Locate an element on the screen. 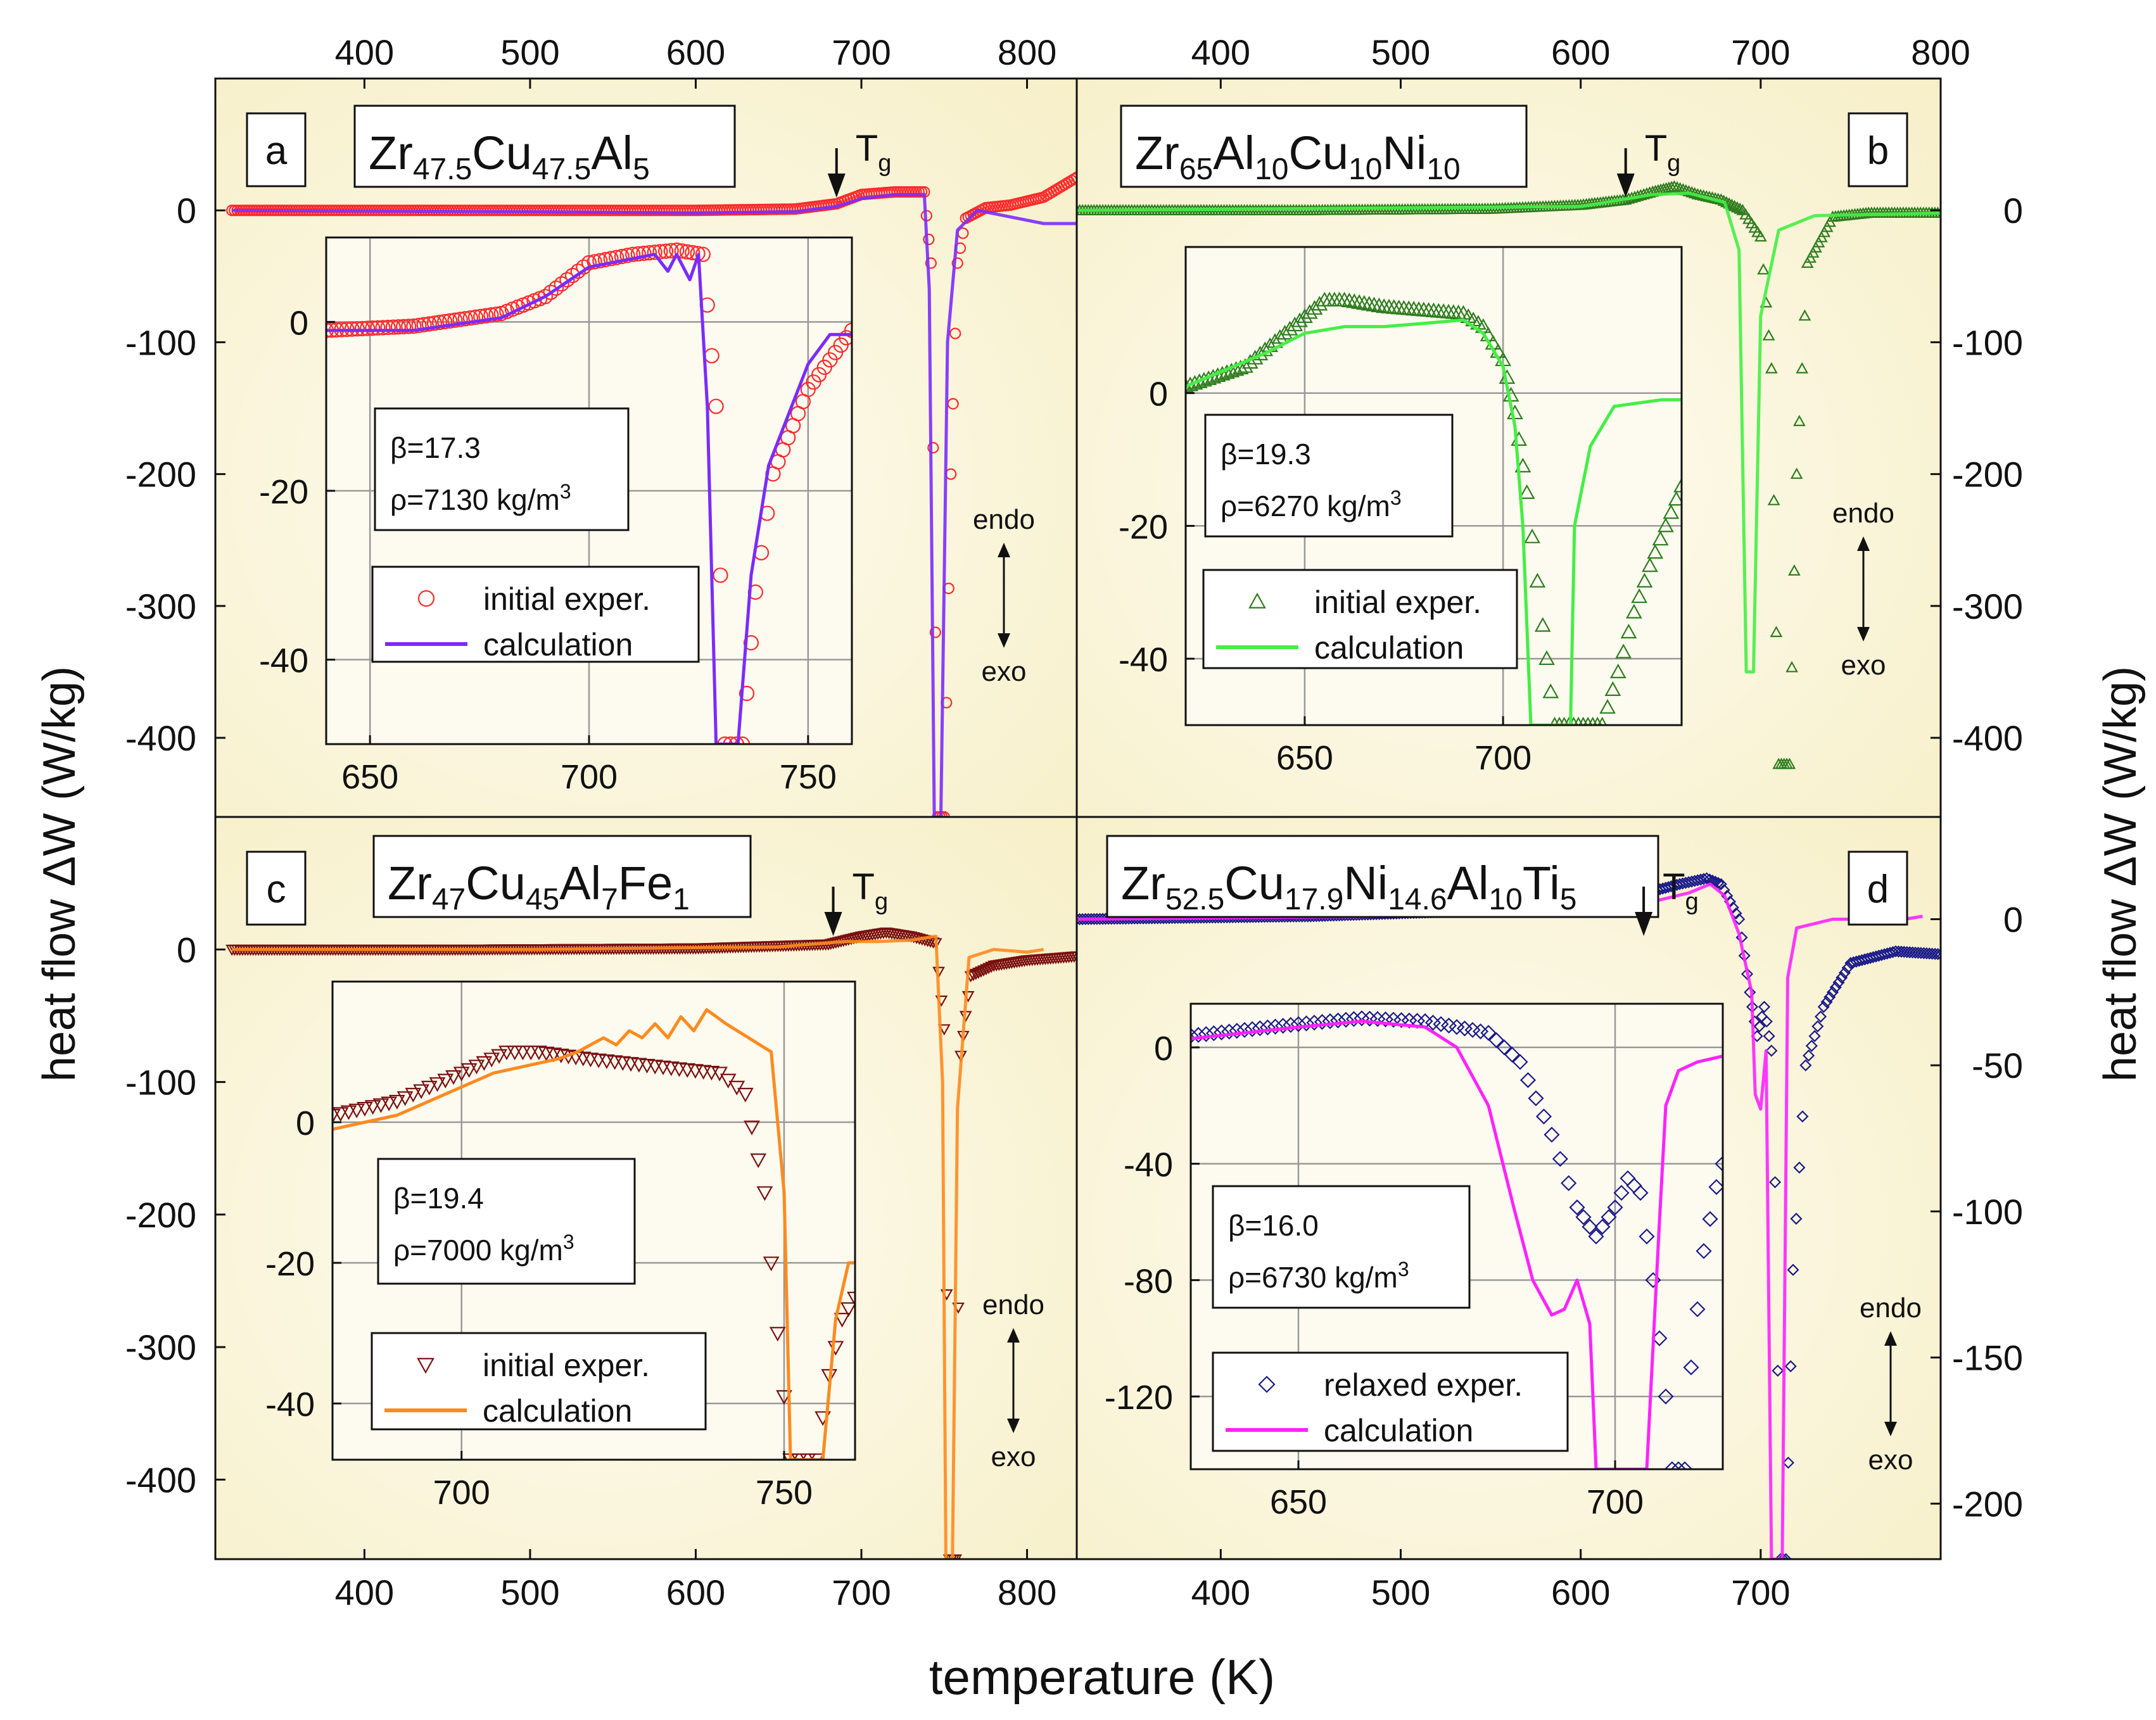 The height and width of the screenshot is (1720, 2156). series-initial-exper- is located at coordinates (594, 1253).